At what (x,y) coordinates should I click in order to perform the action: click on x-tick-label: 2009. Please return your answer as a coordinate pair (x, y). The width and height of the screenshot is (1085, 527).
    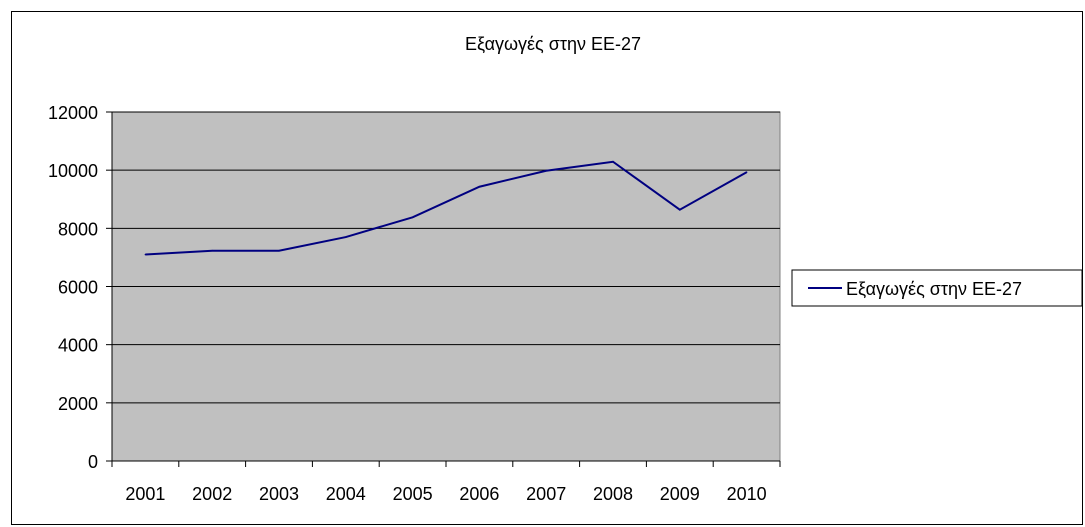
    Looking at the image, I should click on (680, 494).